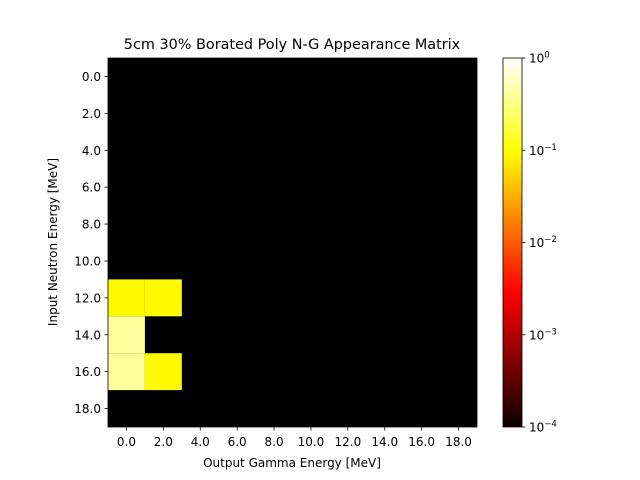 This screenshot has width=640, height=480. What do you see at coordinates (543, 334) in the screenshot?
I see `colorbar-tick-label: 10⁻³` at bounding box center [543, 334].